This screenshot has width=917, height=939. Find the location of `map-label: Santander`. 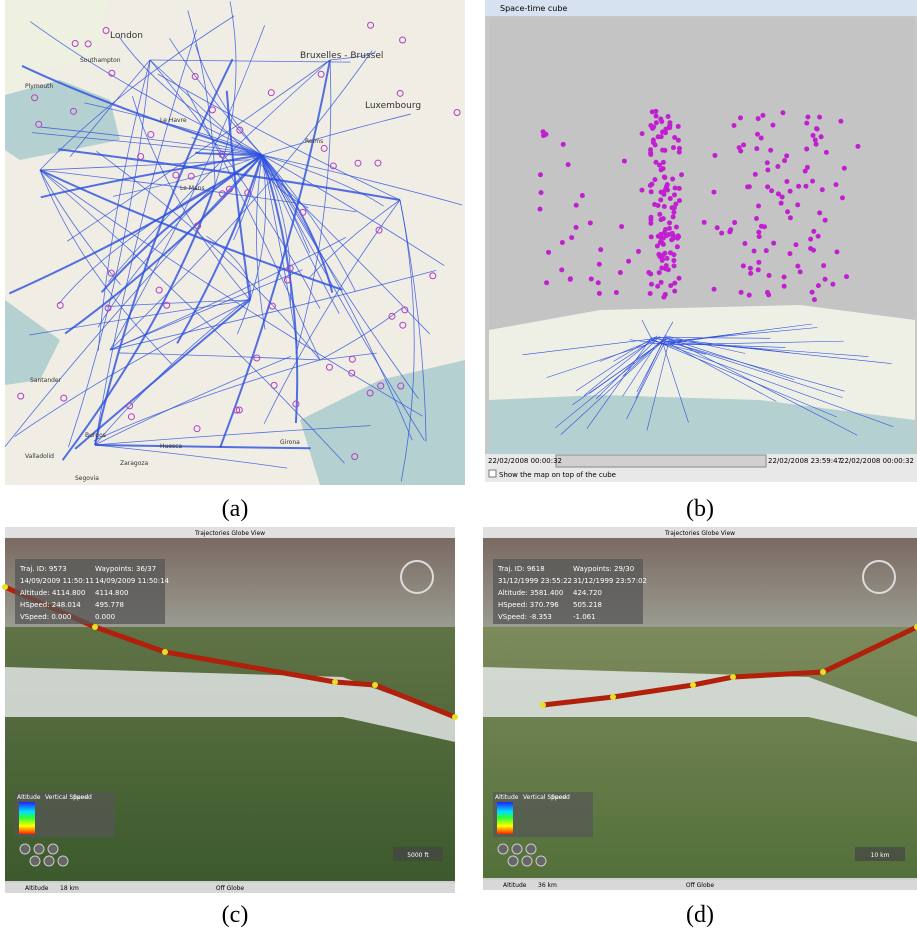

map-label: Santander is located at coordinates (46, 380).